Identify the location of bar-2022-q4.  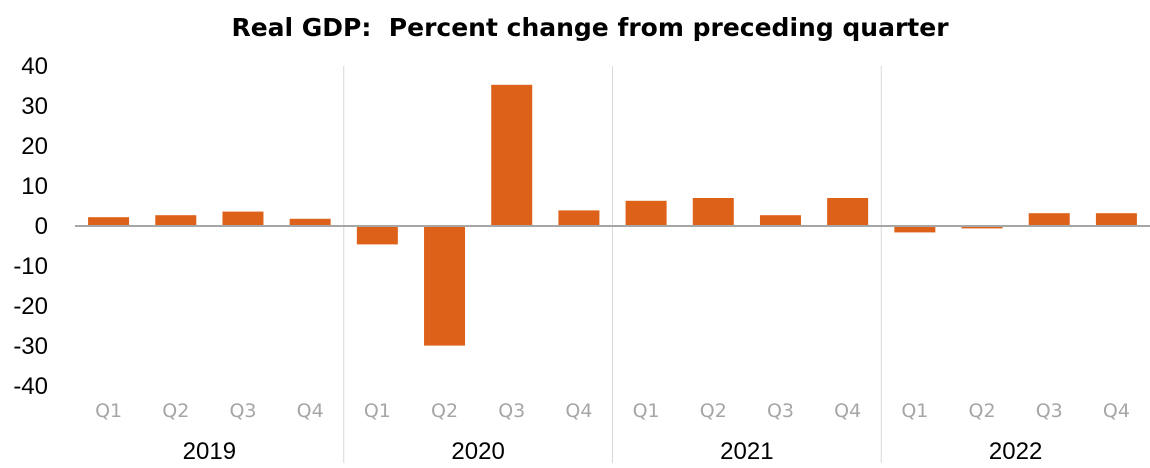
(1116, 219).